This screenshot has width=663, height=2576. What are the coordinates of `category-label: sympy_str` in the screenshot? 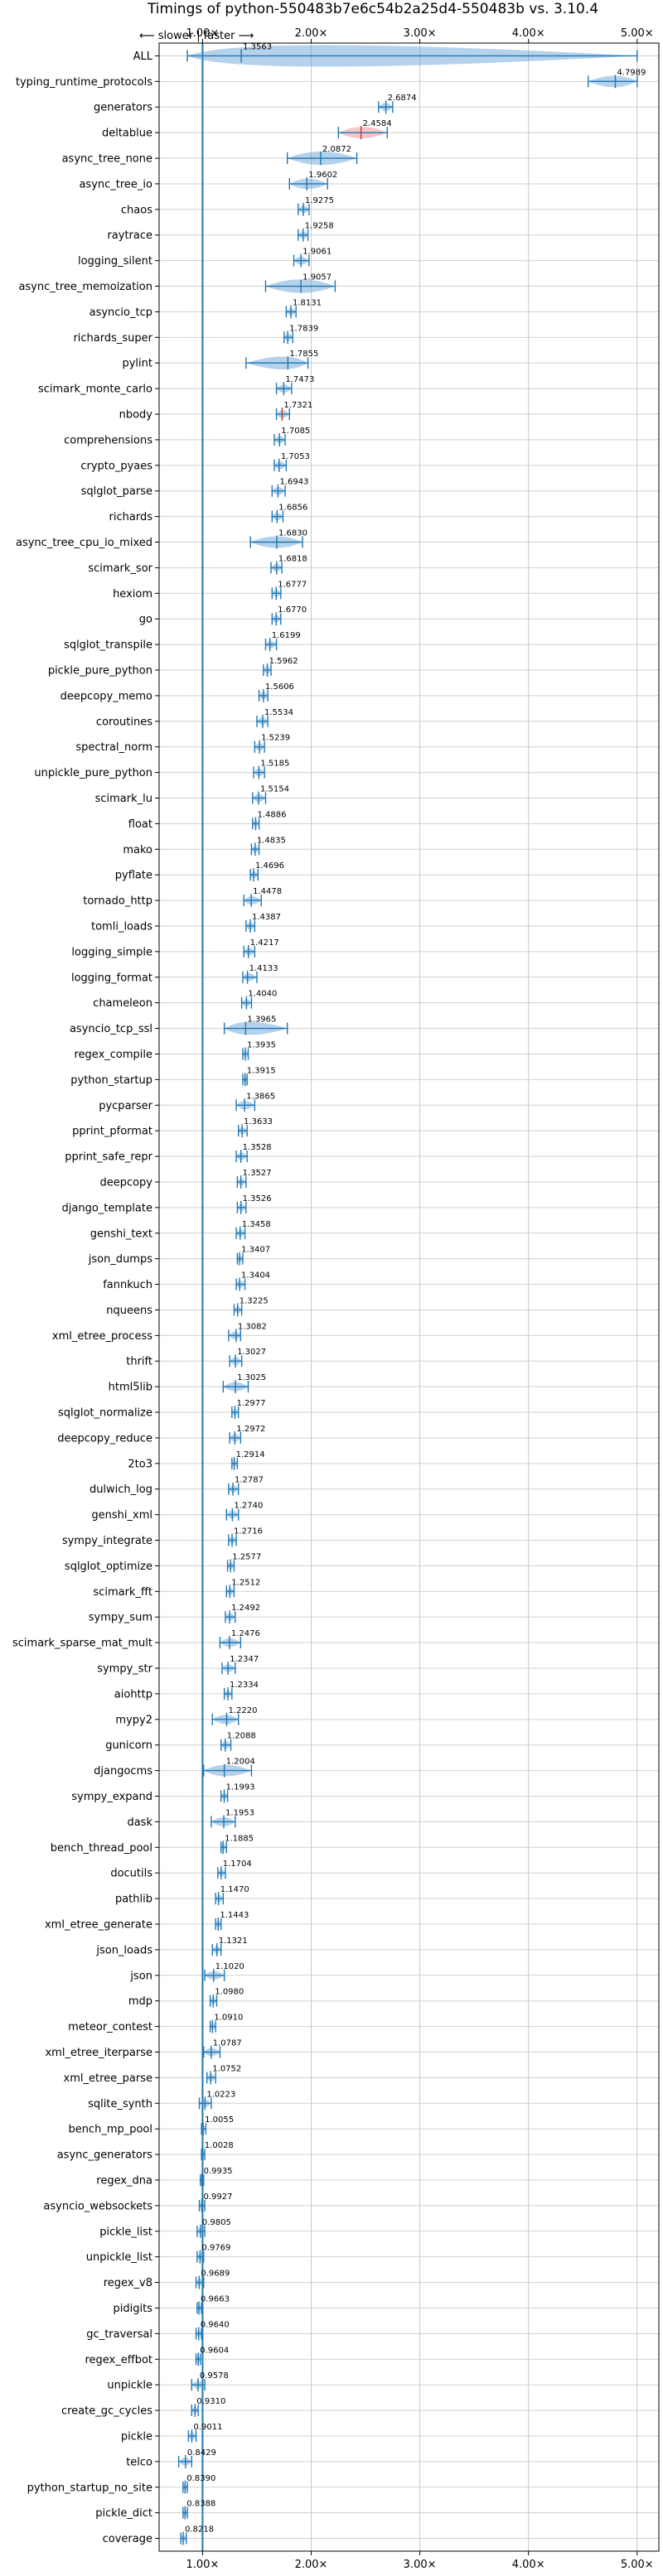 It's located at (124, 1669).